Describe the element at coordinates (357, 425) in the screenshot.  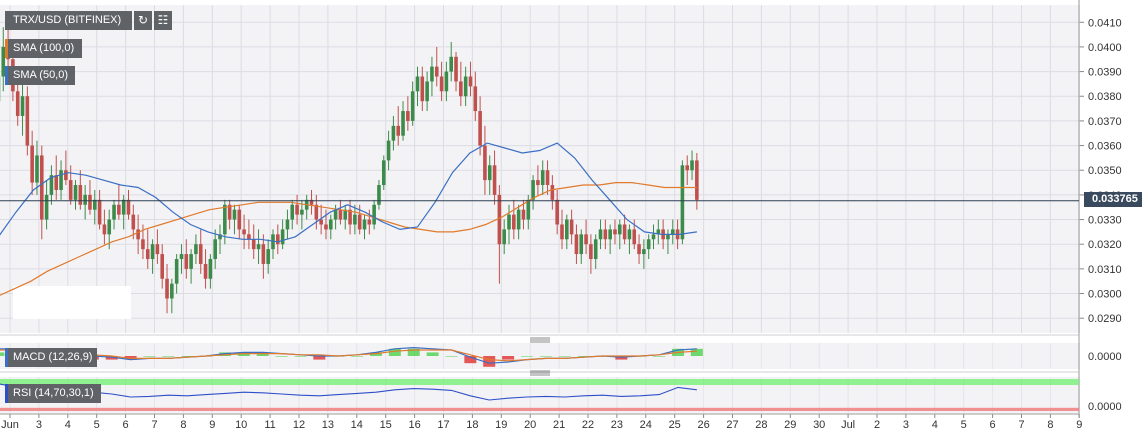
I see `x-tick-label: 14` at that location.